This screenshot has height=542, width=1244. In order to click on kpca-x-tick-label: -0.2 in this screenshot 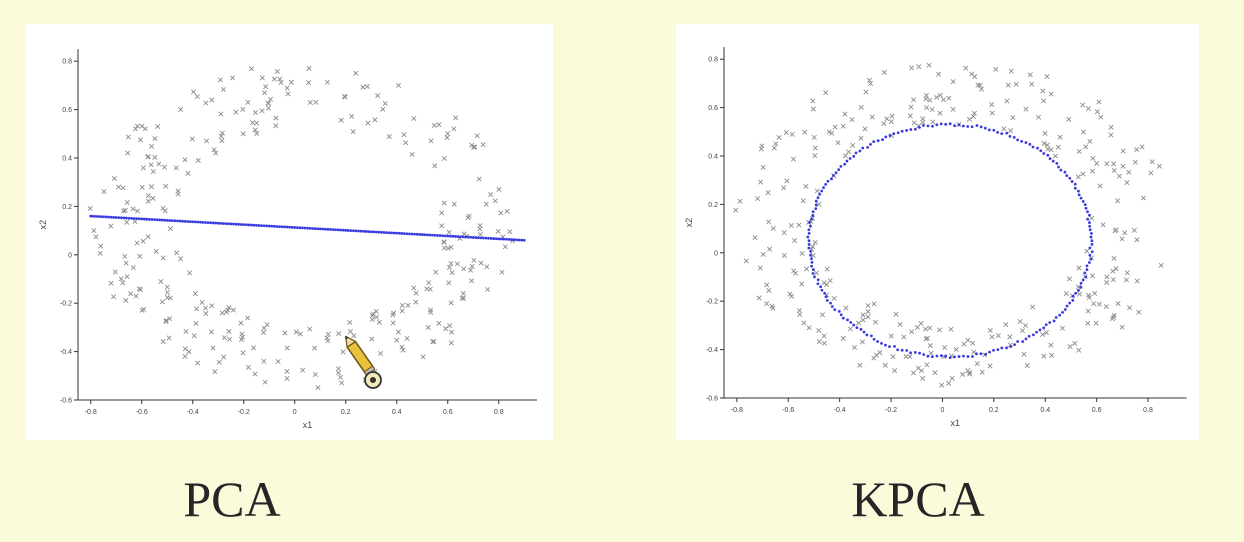, I will do `click(891, 410)`.